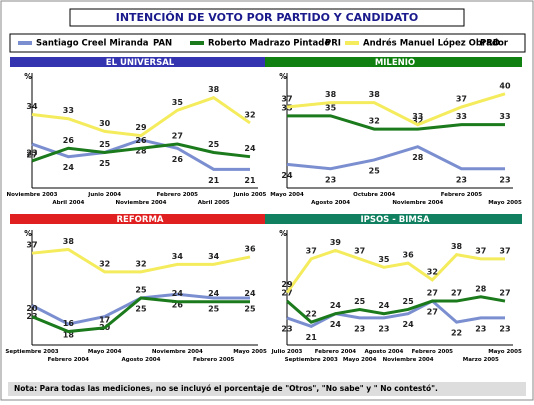  Describe the element at coordinates (31, 352) in the screenshot. I see `x-tick-label: Septiembre 2003` at that location.